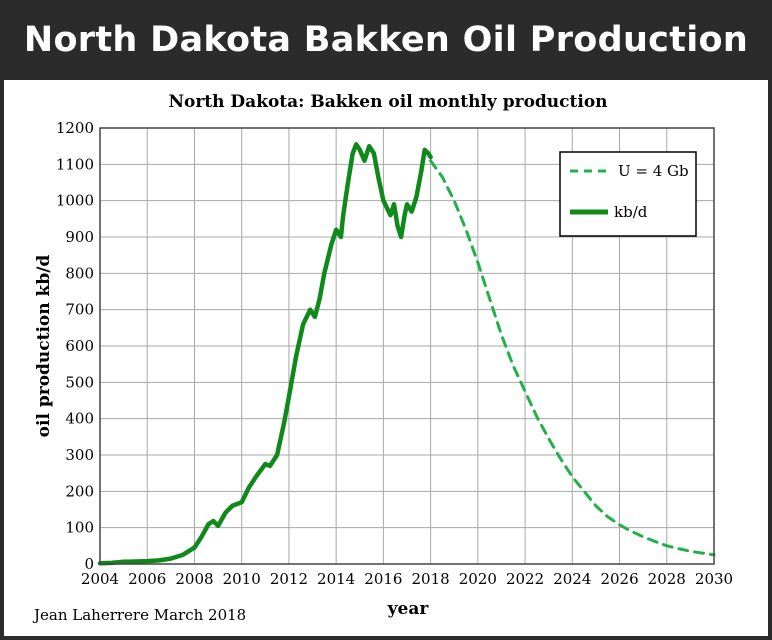  What do you see at coordinates (289, 579) in the screenshot?
I see `x-tick-label: 2012` at bounding box center [289, 579].